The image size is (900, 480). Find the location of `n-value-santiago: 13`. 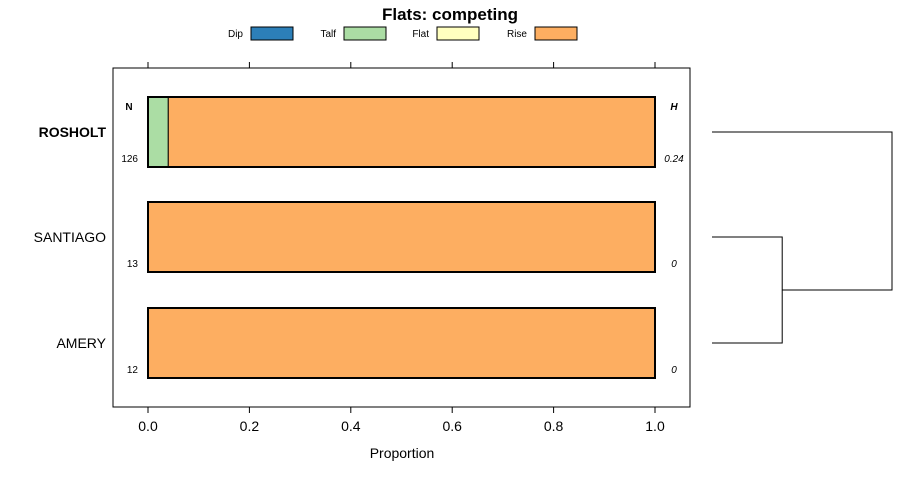

n-value-santiago: 13 is located at coordinates (133, 264).